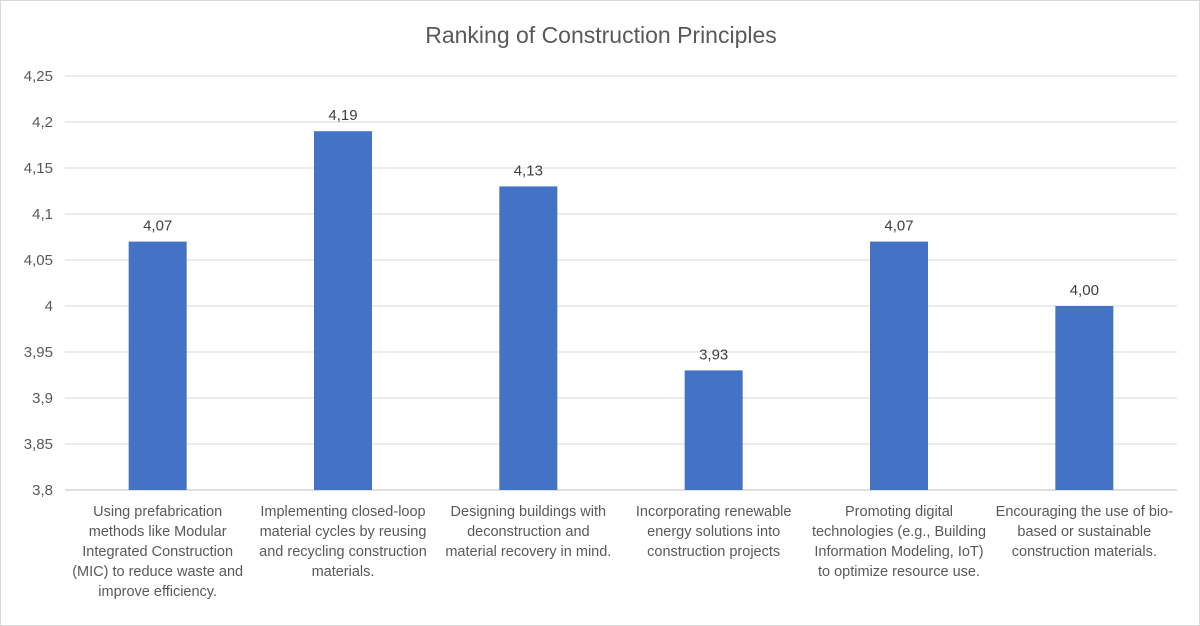 The image size is (1200, 626). What do you see at coordinates (42, 398) in the screenshot?
I see `y-tick-label: 3,9` at bounding box center [42, 398].